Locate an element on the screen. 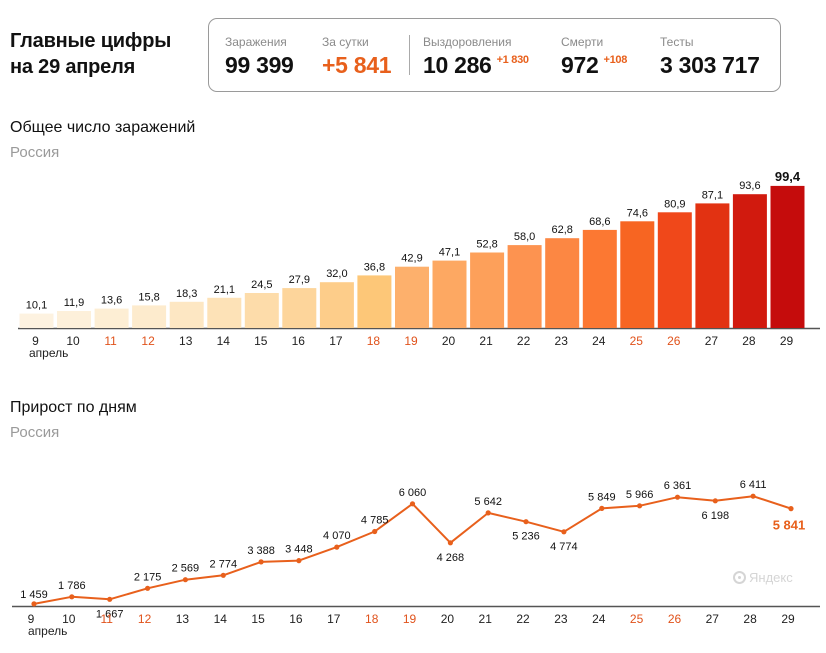 The height and width of the screenshot is (653, 826). bar-chart-subtitle: Россия is located at coordinates (35, 152).